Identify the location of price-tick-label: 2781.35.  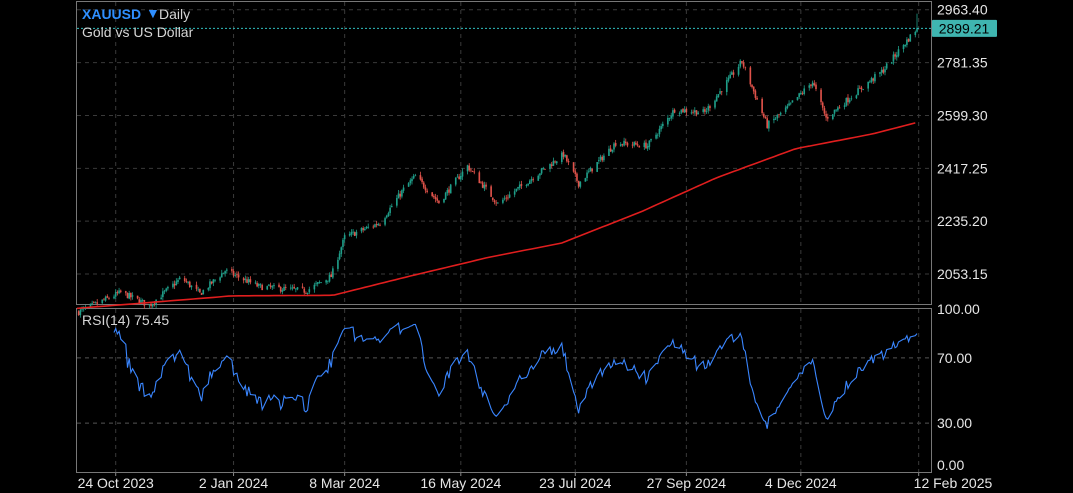
(962, 63).